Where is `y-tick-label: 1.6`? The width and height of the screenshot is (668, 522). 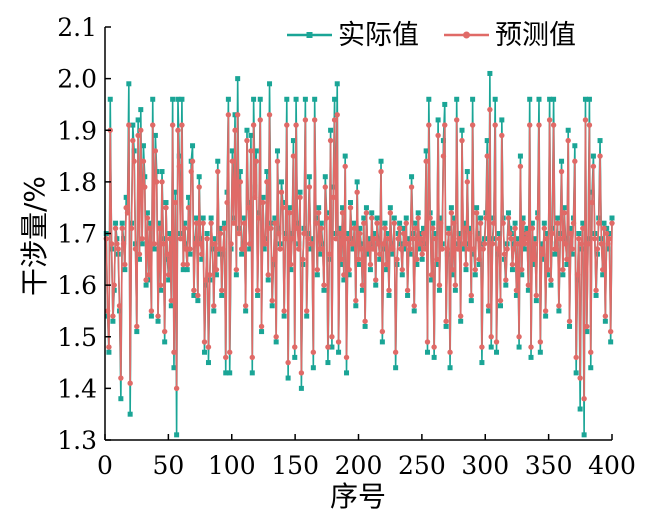 y-tick-label: 1.6 is located at coordinates (77, 285).